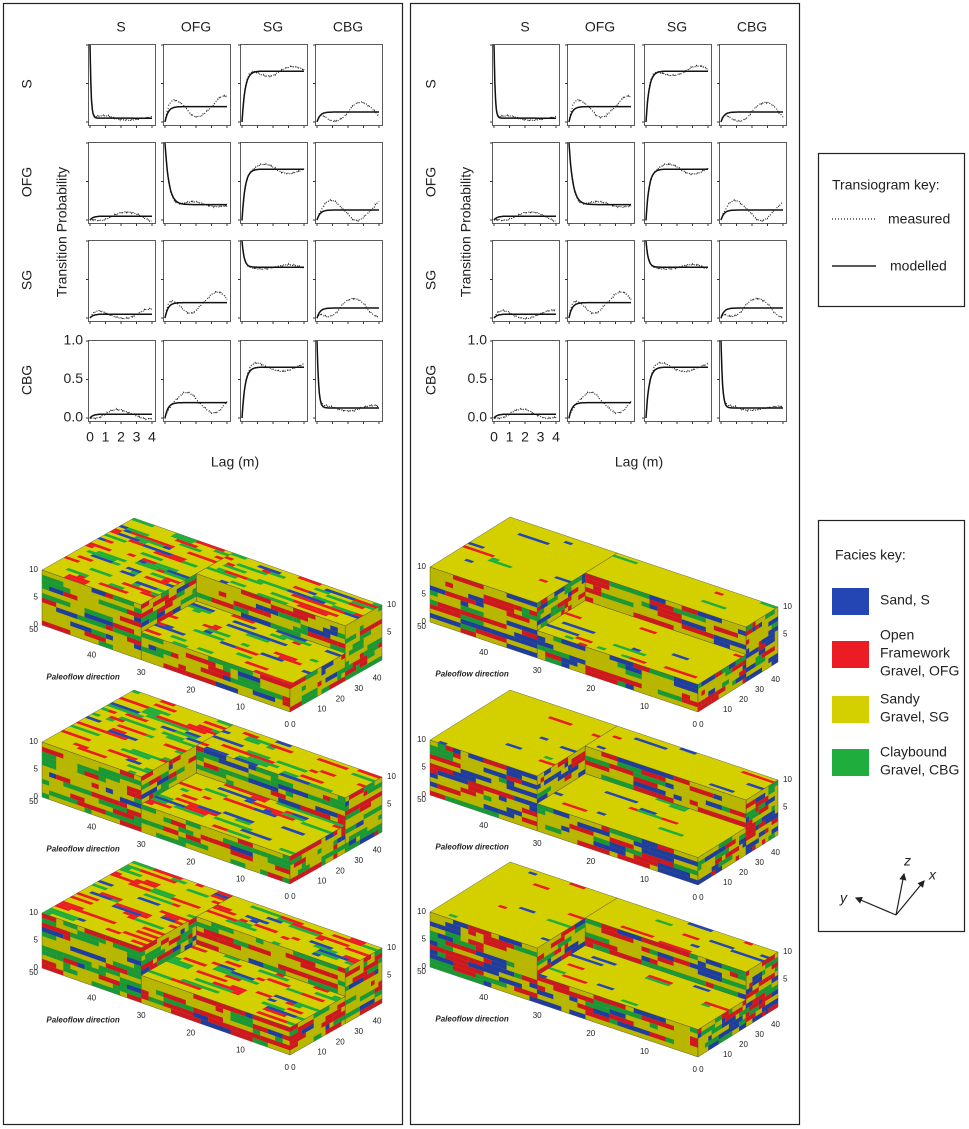  Describe the element at coordinates (676, 254) in the screenshot. I see `modelled-curve` at that location.